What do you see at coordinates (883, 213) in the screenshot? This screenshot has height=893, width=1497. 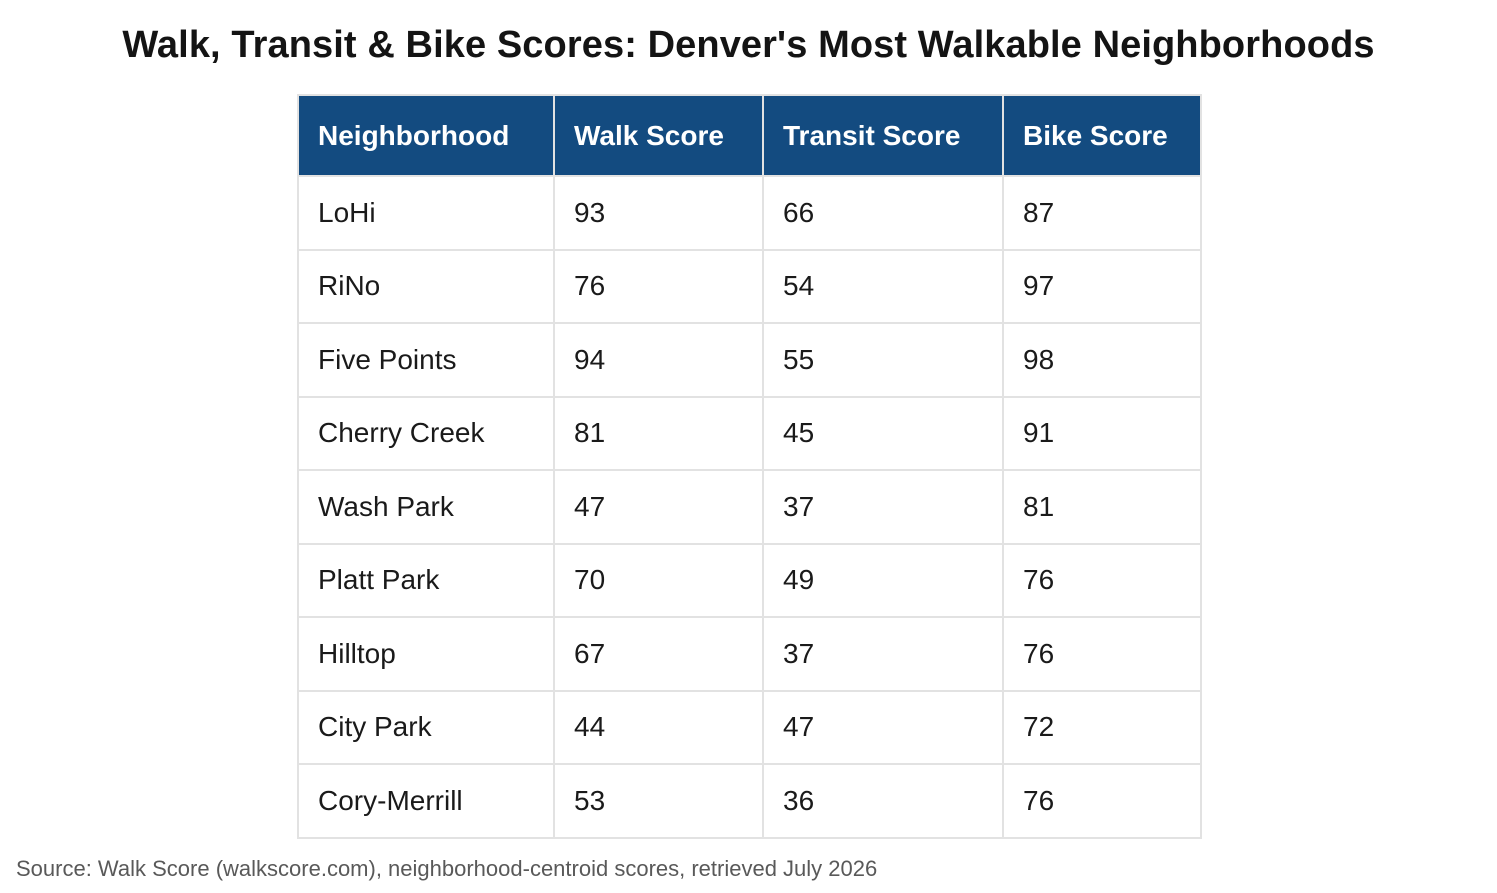 I see `transit-score-cell: 66` at bounding box center [883, 213].